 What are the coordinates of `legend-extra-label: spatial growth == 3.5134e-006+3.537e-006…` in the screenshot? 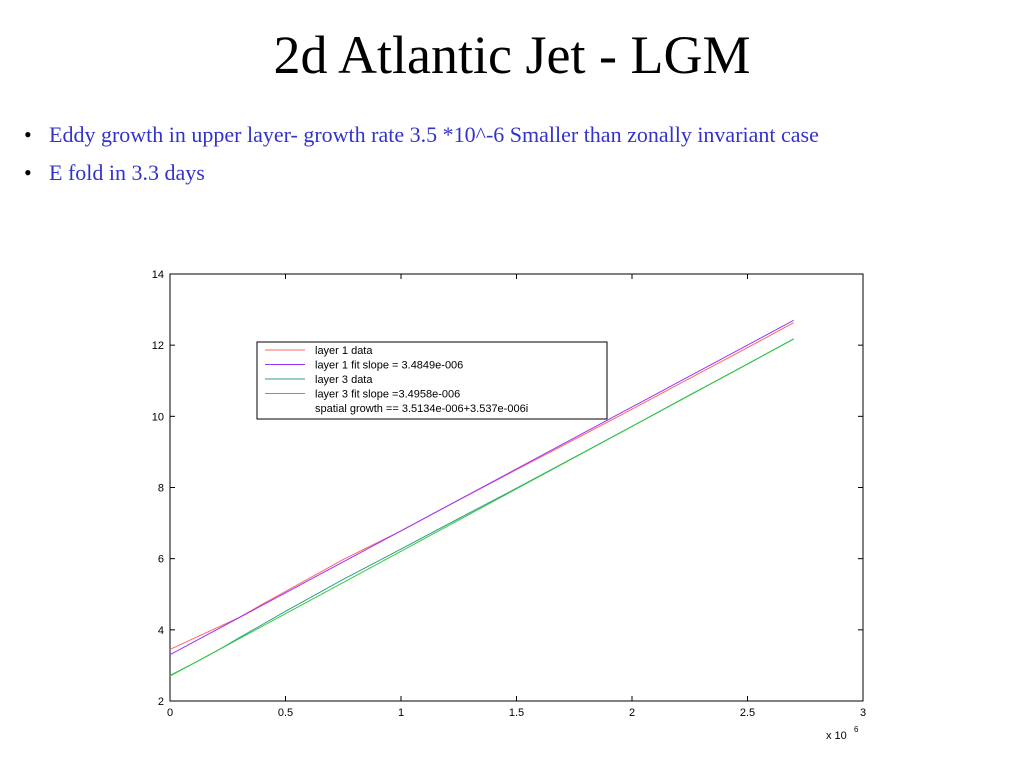 It's located at (421, 409).